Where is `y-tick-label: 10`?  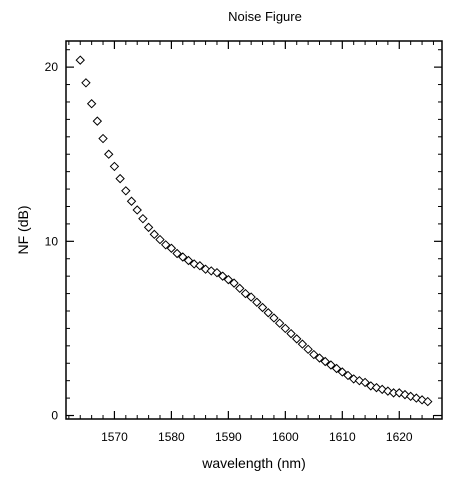 y-tick-label: 10 is located at coordinates (52, 241).